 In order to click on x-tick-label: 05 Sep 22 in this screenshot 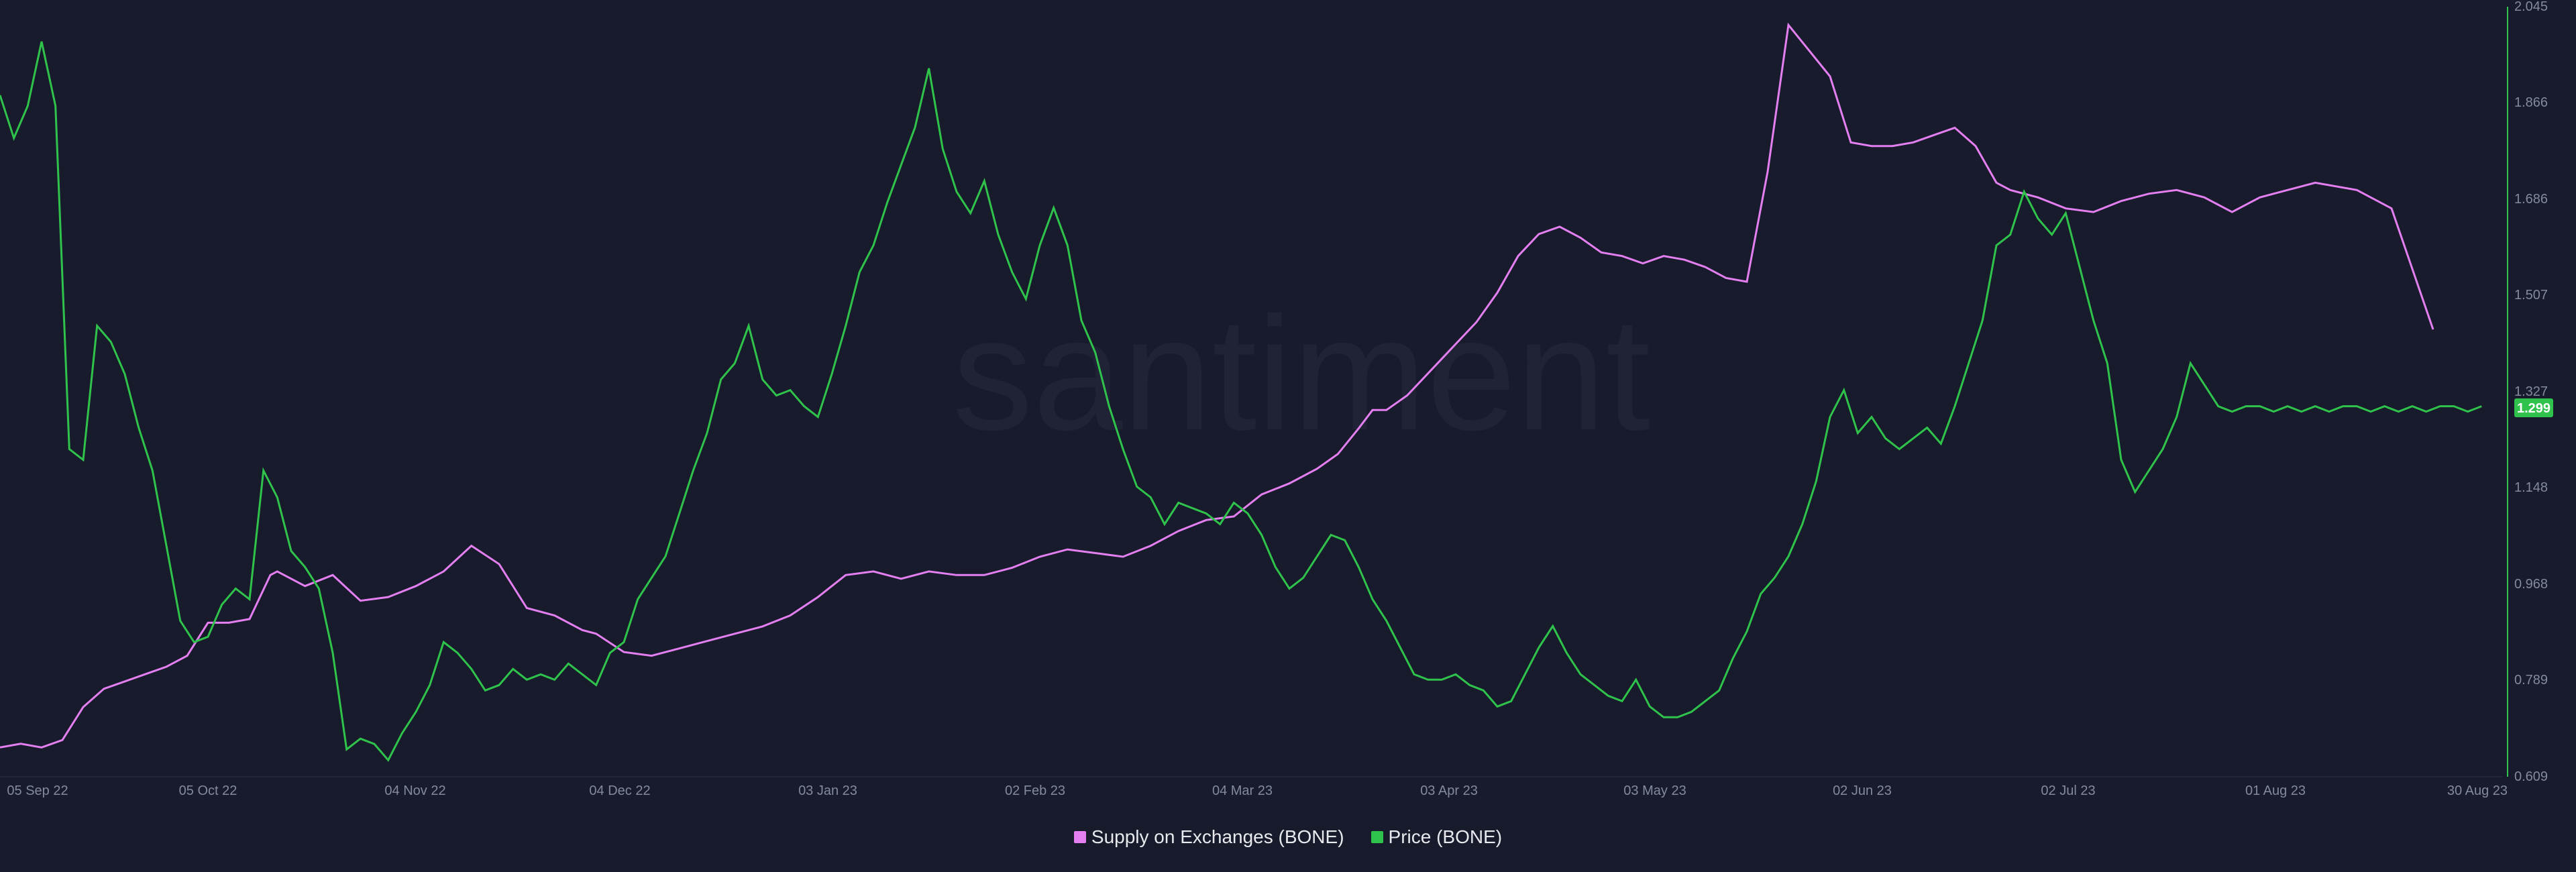, I will do `click(37, 790)`.